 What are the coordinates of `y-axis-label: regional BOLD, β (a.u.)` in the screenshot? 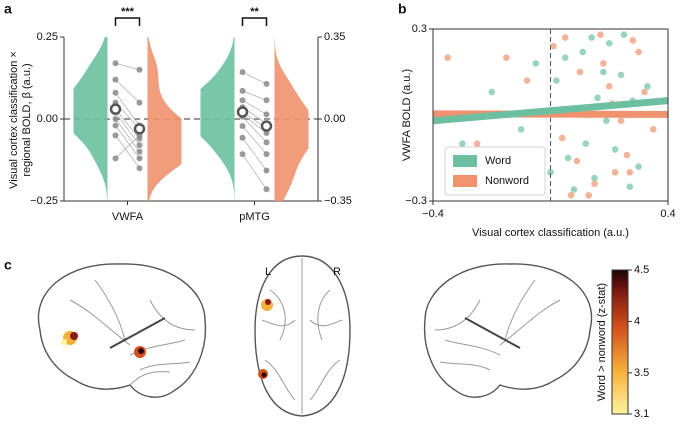 It's located at (27, 119).